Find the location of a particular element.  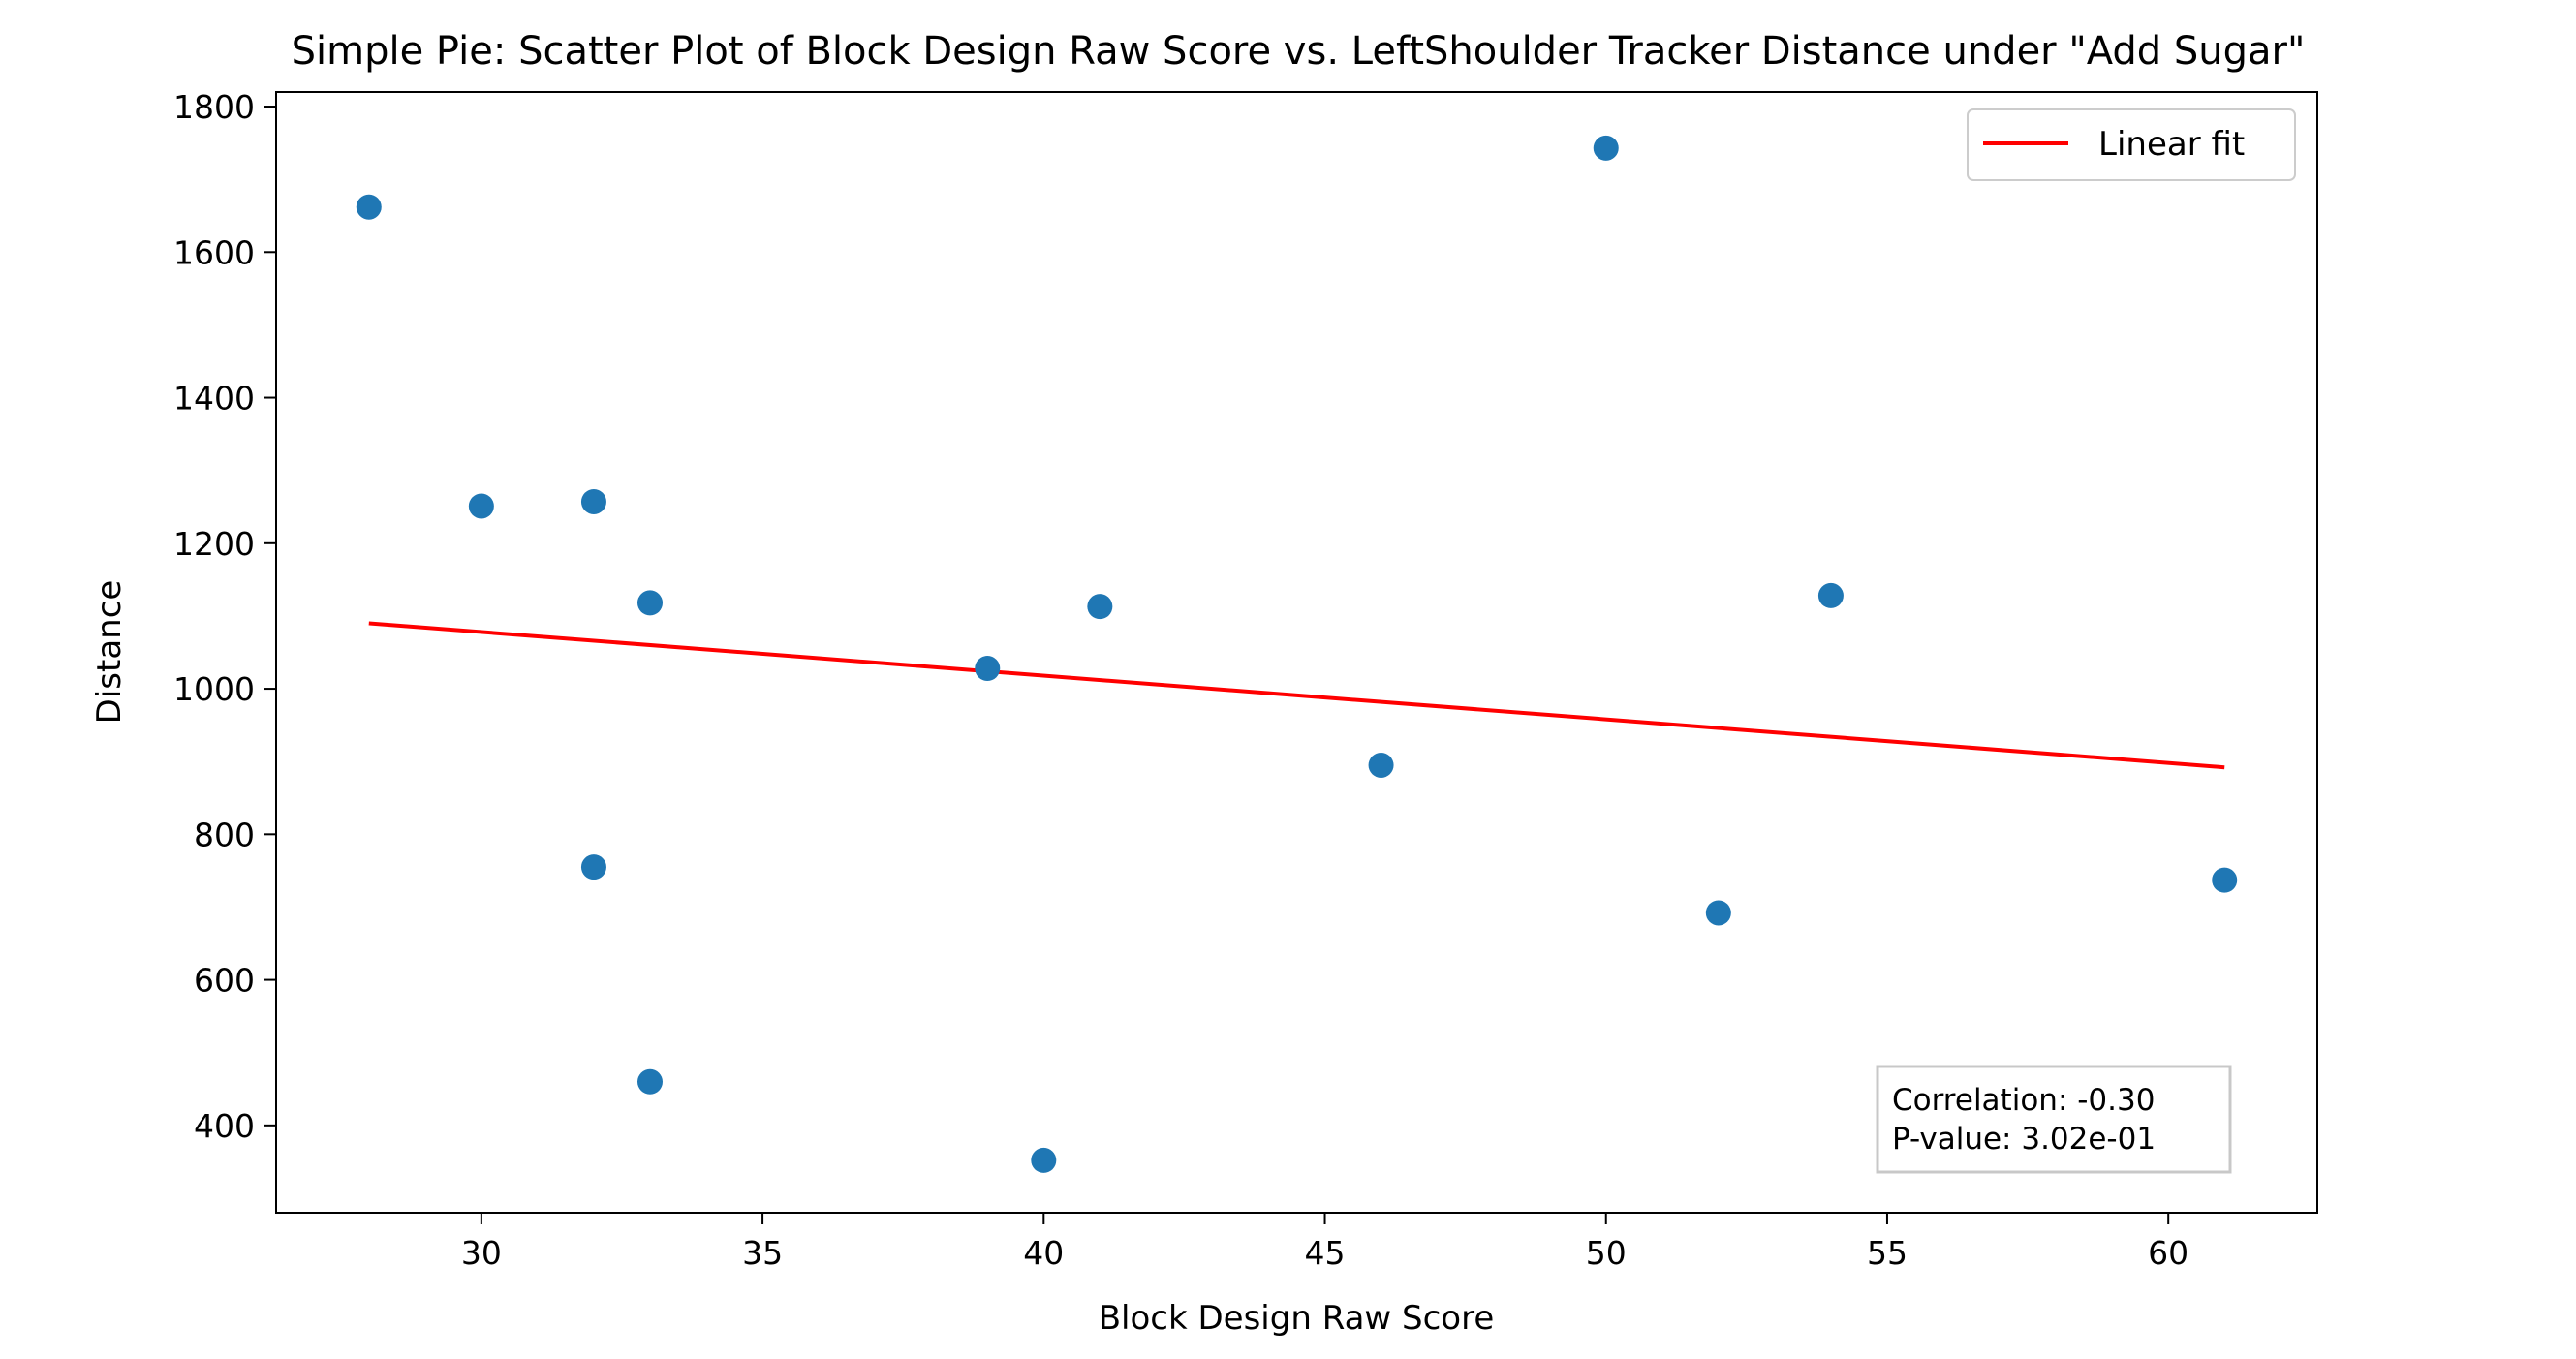

x-tick-label: 35 is located at coordinates (762, 1253).